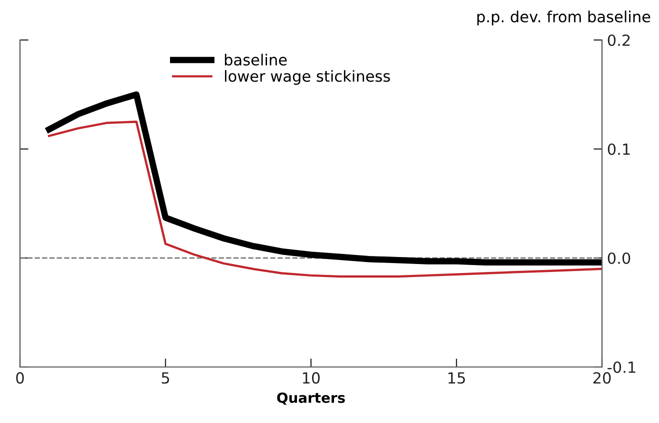  What do you see at coordinates (602, 378) in the screenshot?
I see `x-tick-label: 20` at bounding box center [602, 378].